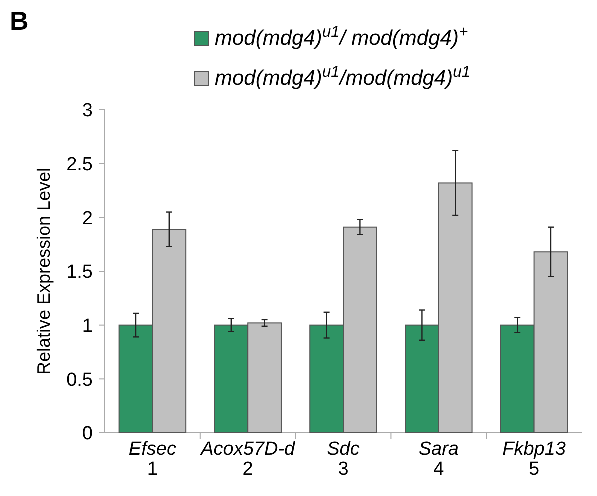  I want to click on y-tick-label: 0.5, so click(79, 380).